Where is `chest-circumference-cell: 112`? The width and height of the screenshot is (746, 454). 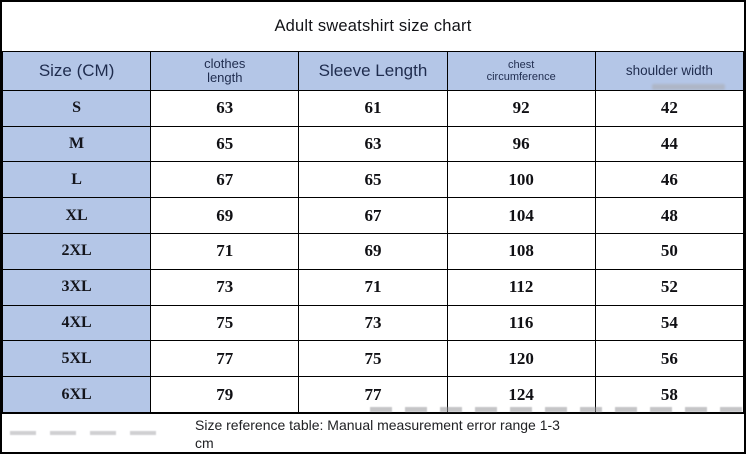
chest-circumference-cell: 112 is located at coordinates (521, 287).